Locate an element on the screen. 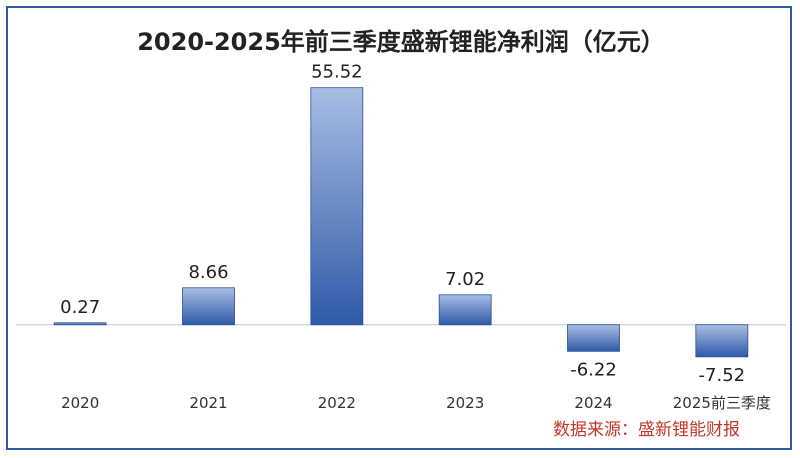  category-label-2023: 2023 is located at coordinates (465, 403).